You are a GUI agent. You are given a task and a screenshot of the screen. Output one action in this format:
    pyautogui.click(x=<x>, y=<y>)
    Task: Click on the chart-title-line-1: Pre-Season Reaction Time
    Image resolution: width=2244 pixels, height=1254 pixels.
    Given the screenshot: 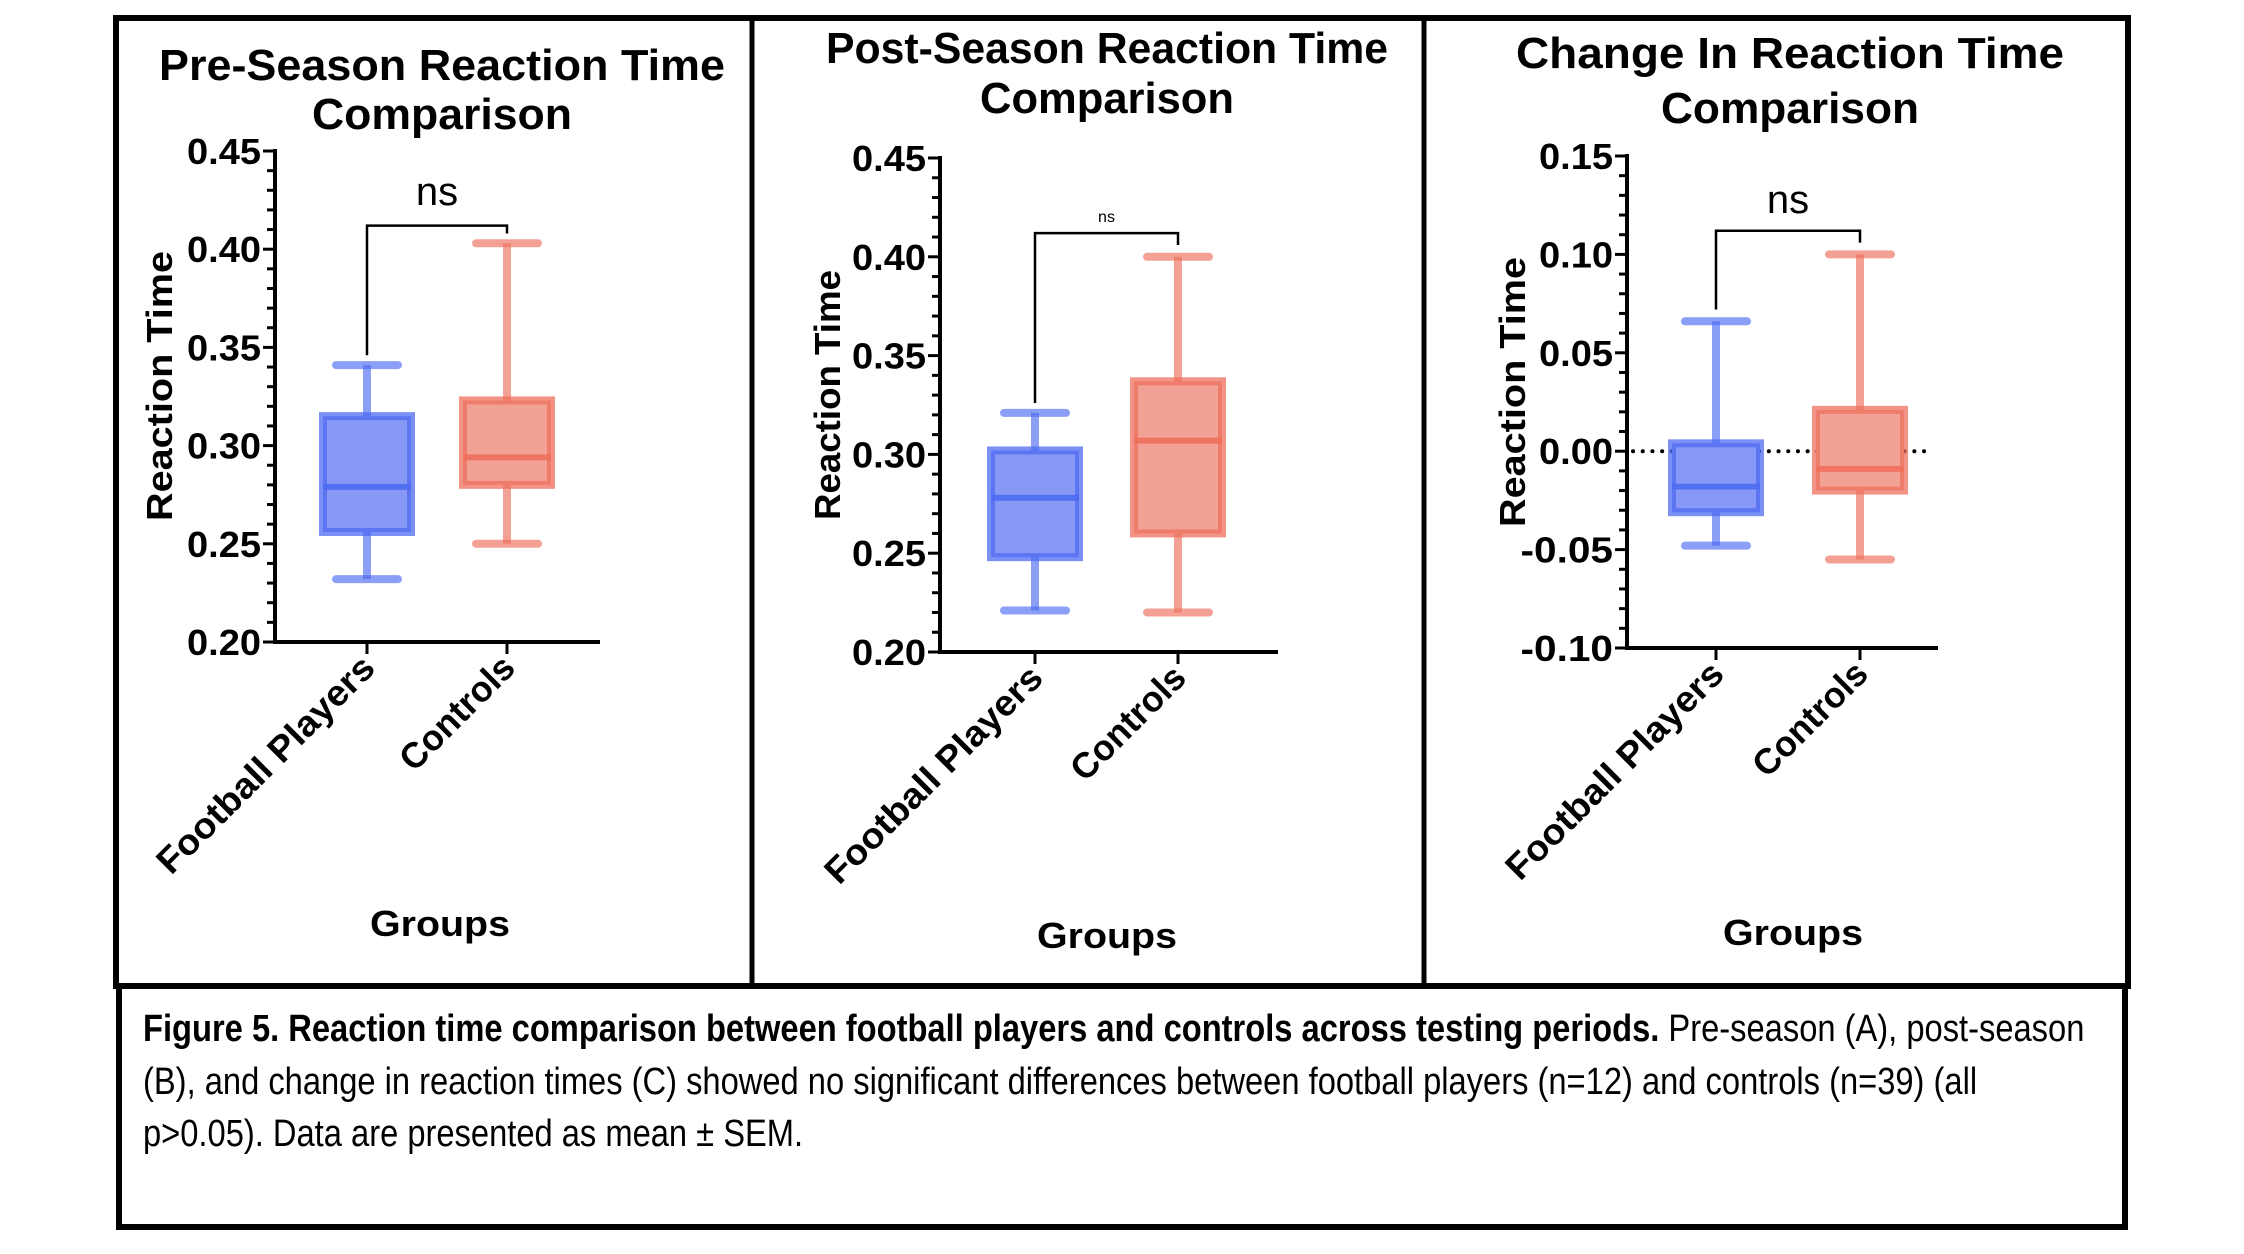 What is the action you would take?
    pyautogui.click(x=442, y=65)
    